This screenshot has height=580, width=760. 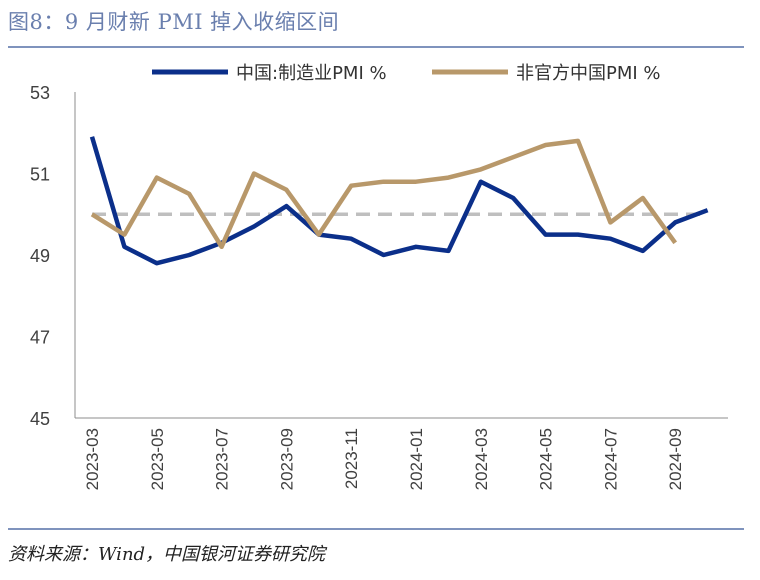 I want to click on title-rule, so click(x=376, y=47).